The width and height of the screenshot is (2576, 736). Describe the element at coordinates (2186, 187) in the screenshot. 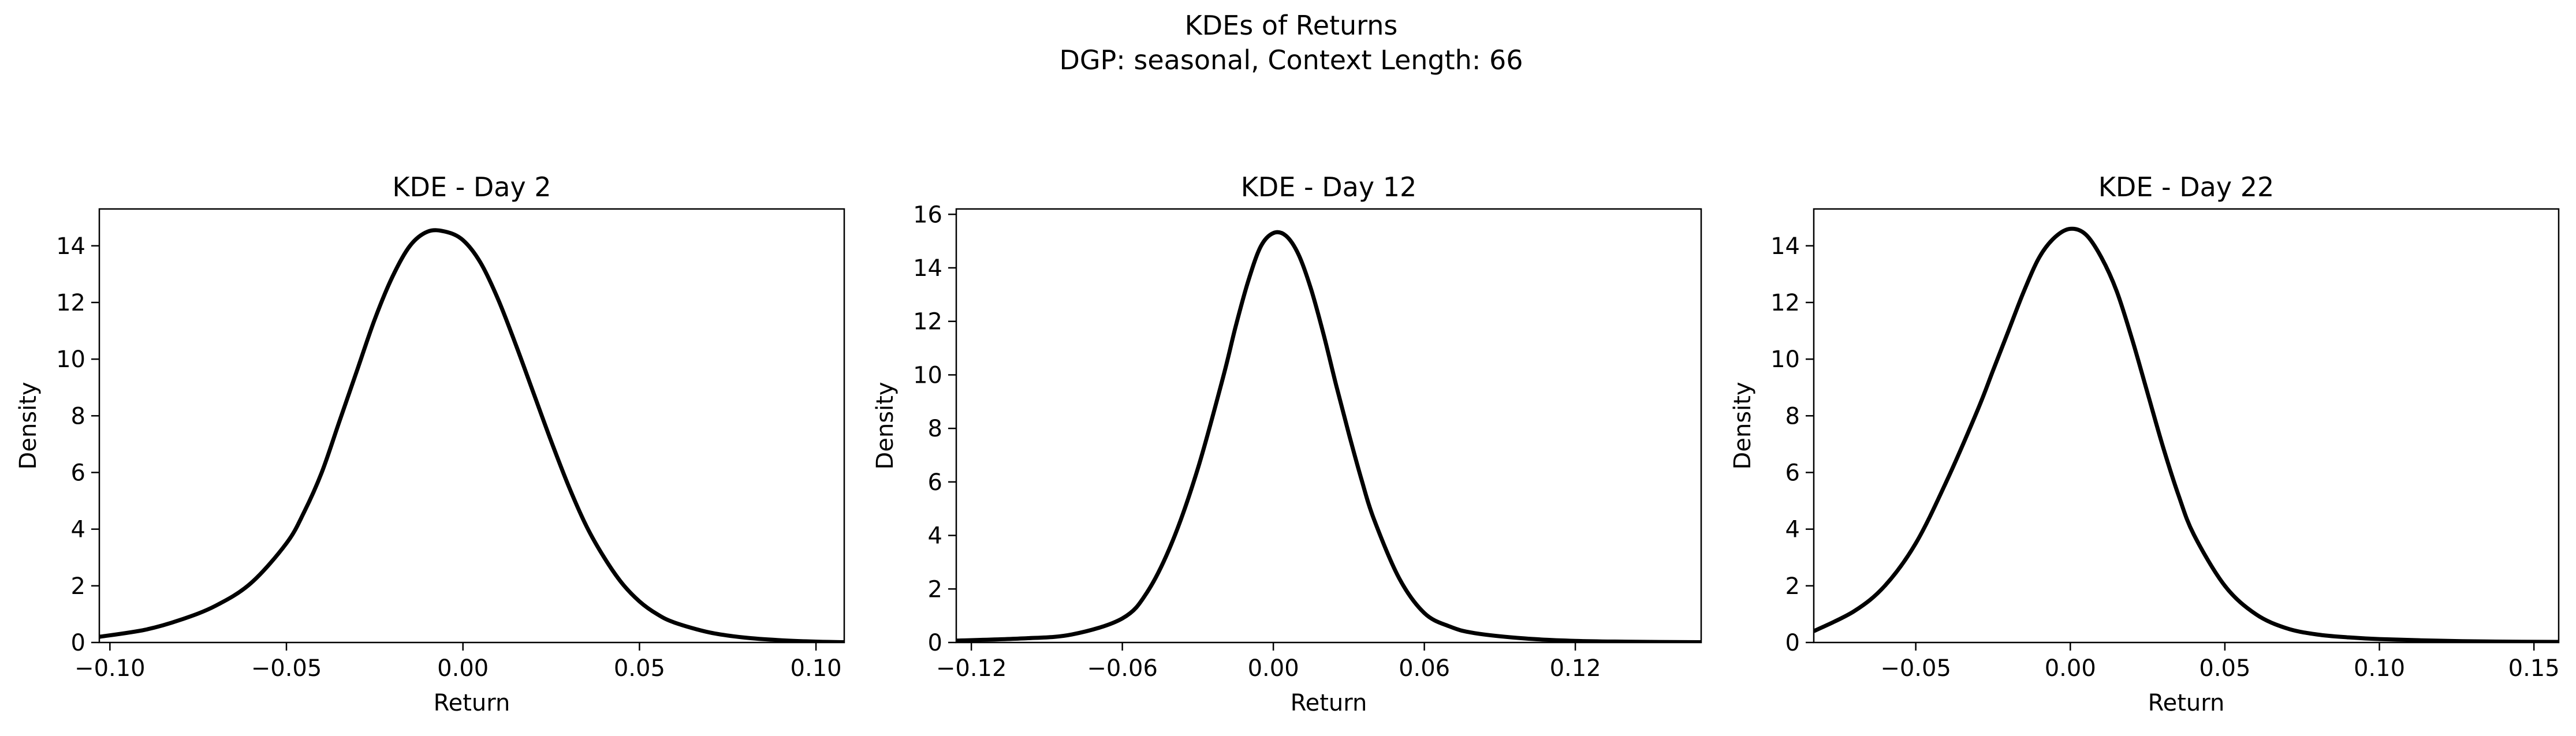

I see `subplot-title: KDE - Day 22` at that location.